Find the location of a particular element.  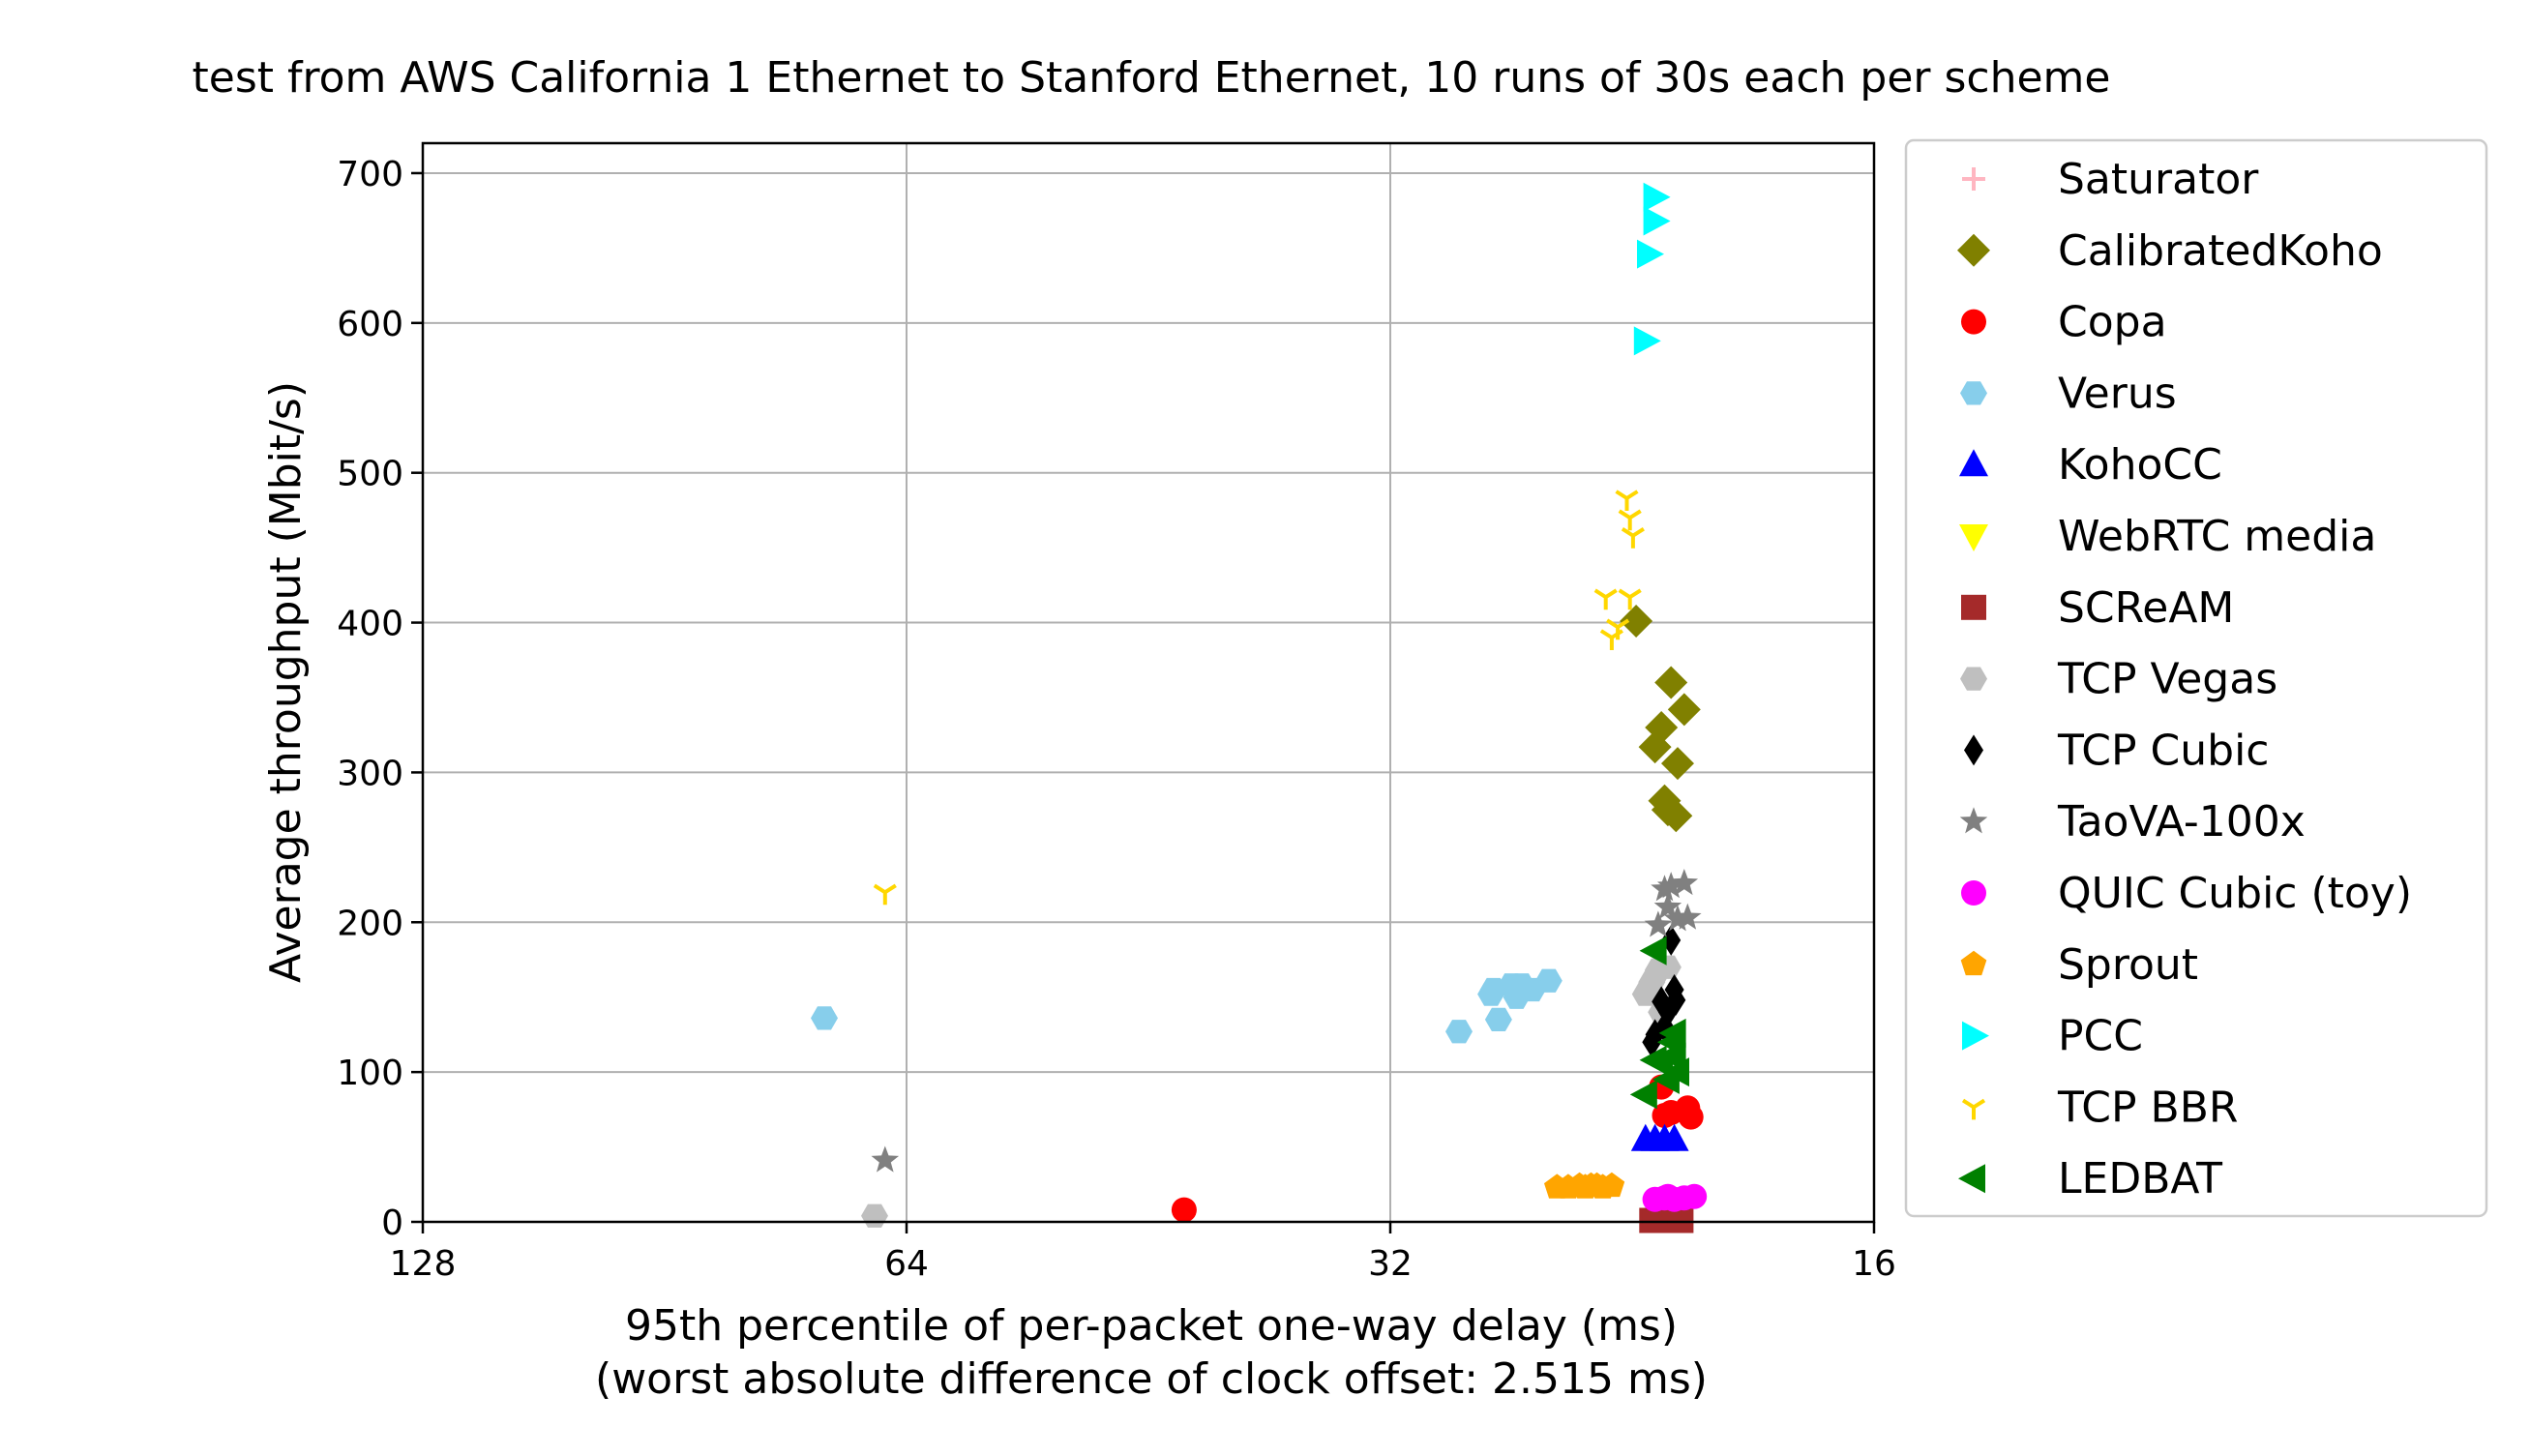

legend-marker-kohocc is located at coordinates (1973, 463).